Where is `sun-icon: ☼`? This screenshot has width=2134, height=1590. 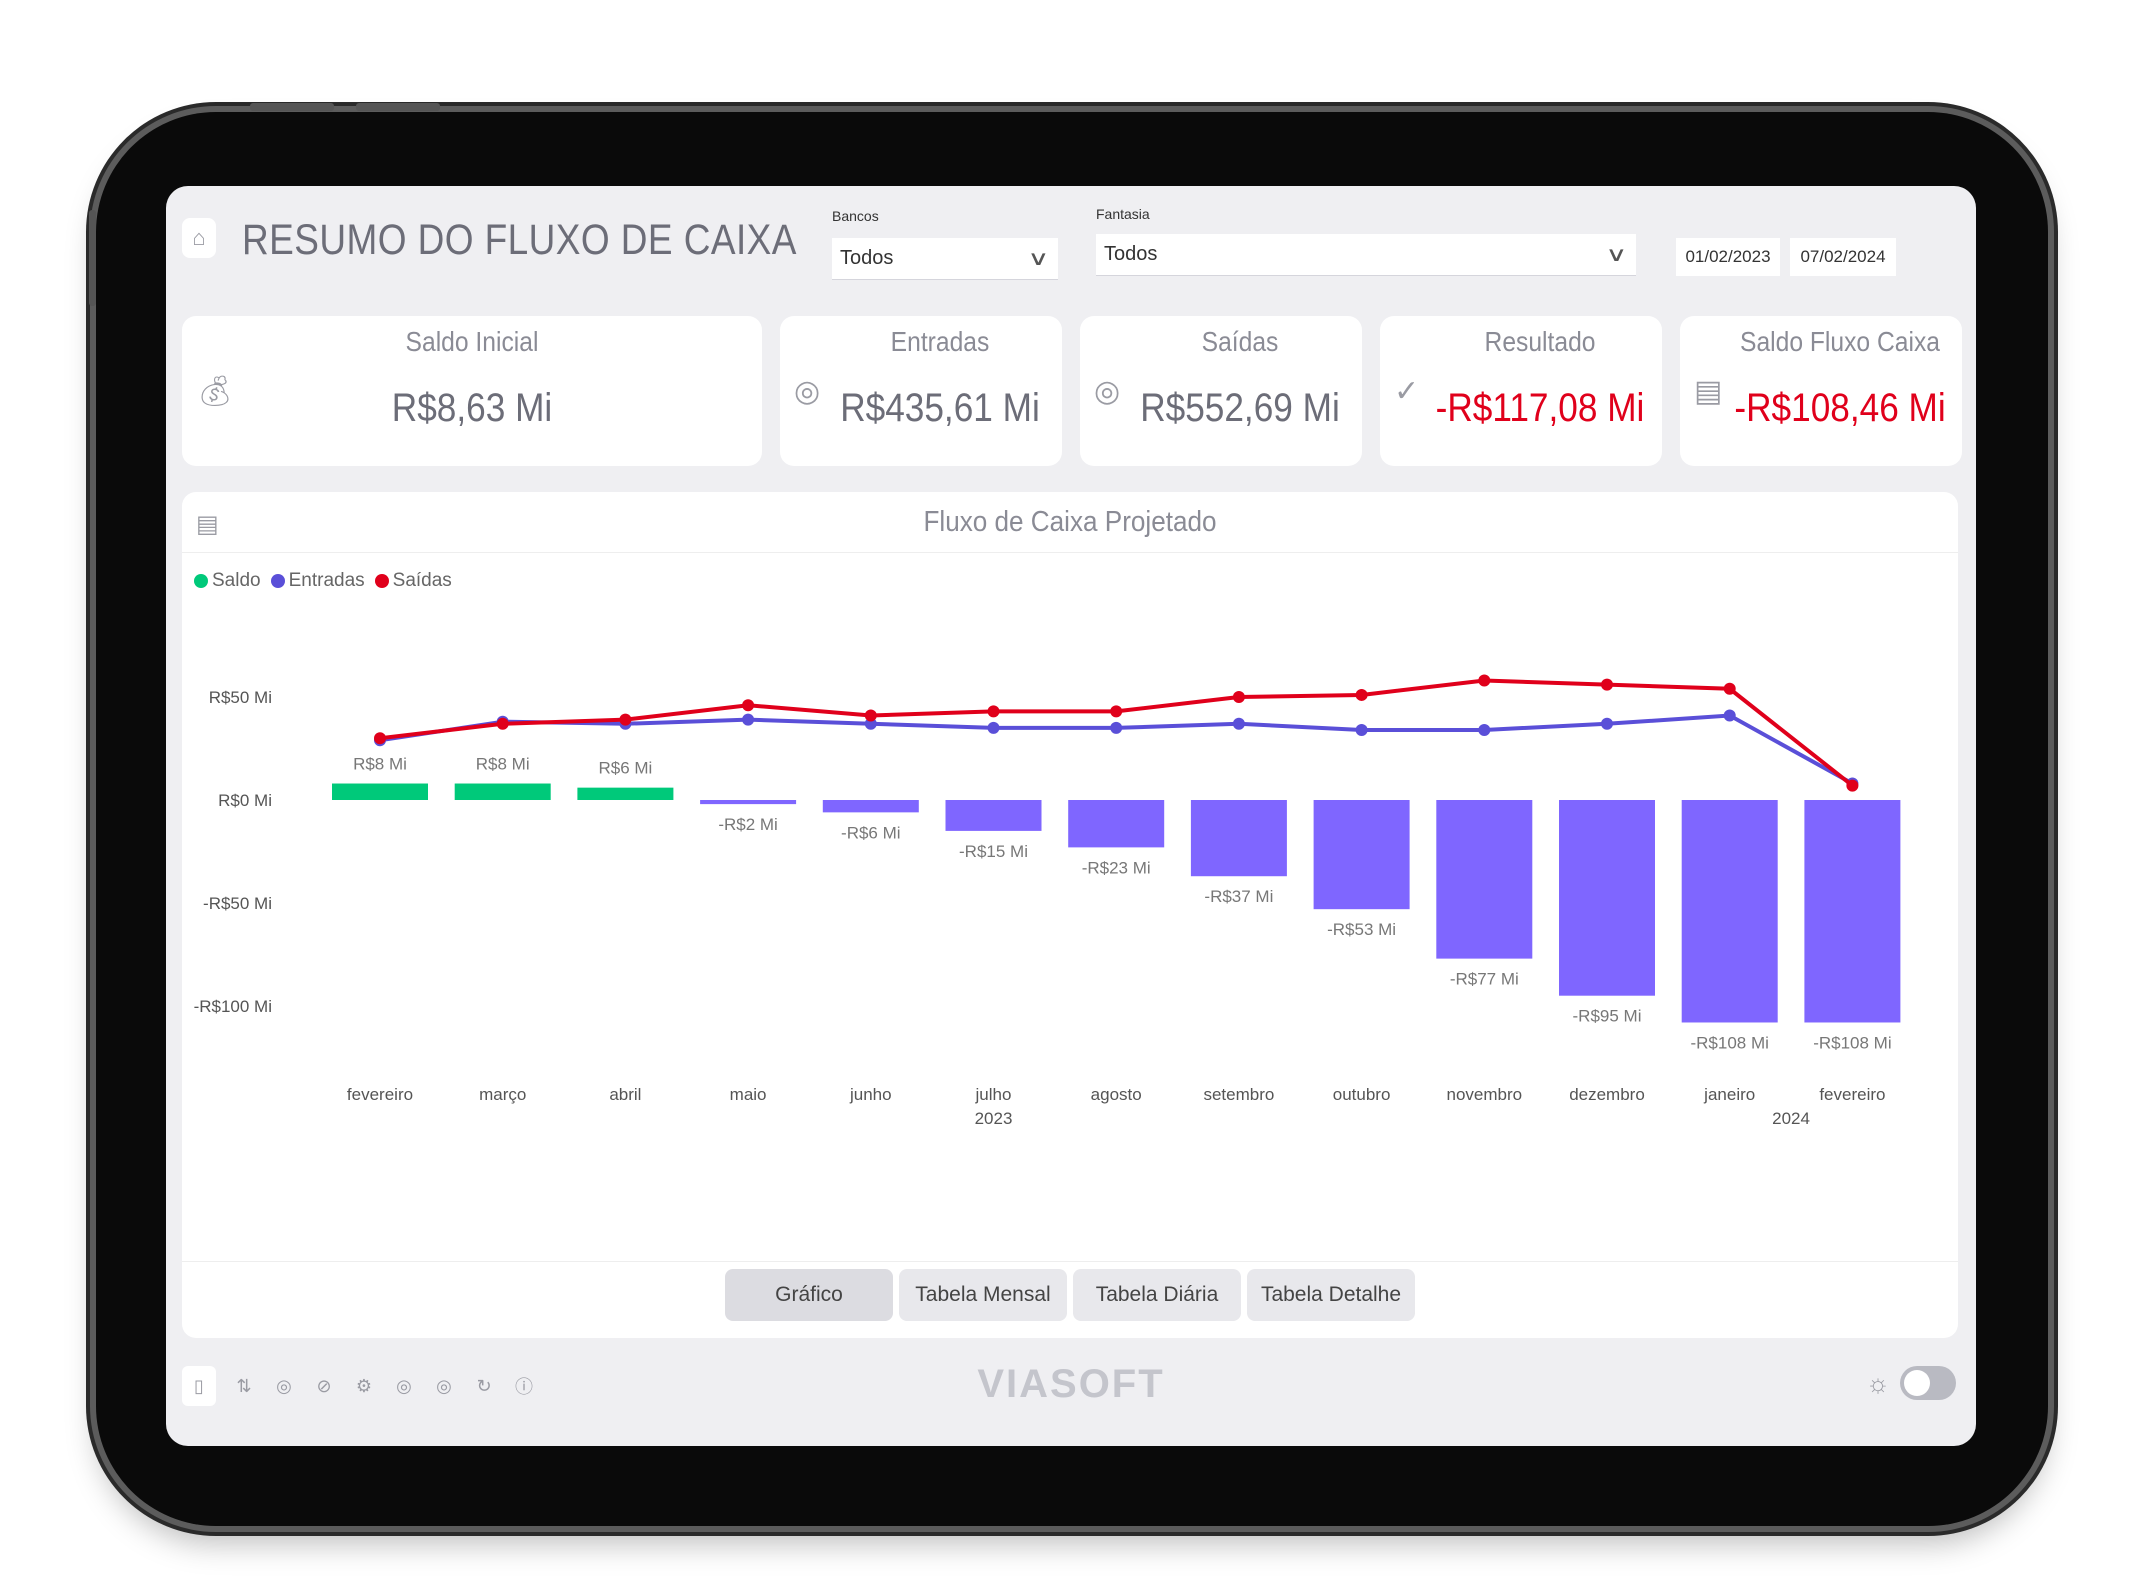
sun-icon: ☼ is located at coordinates (1878, 1382).